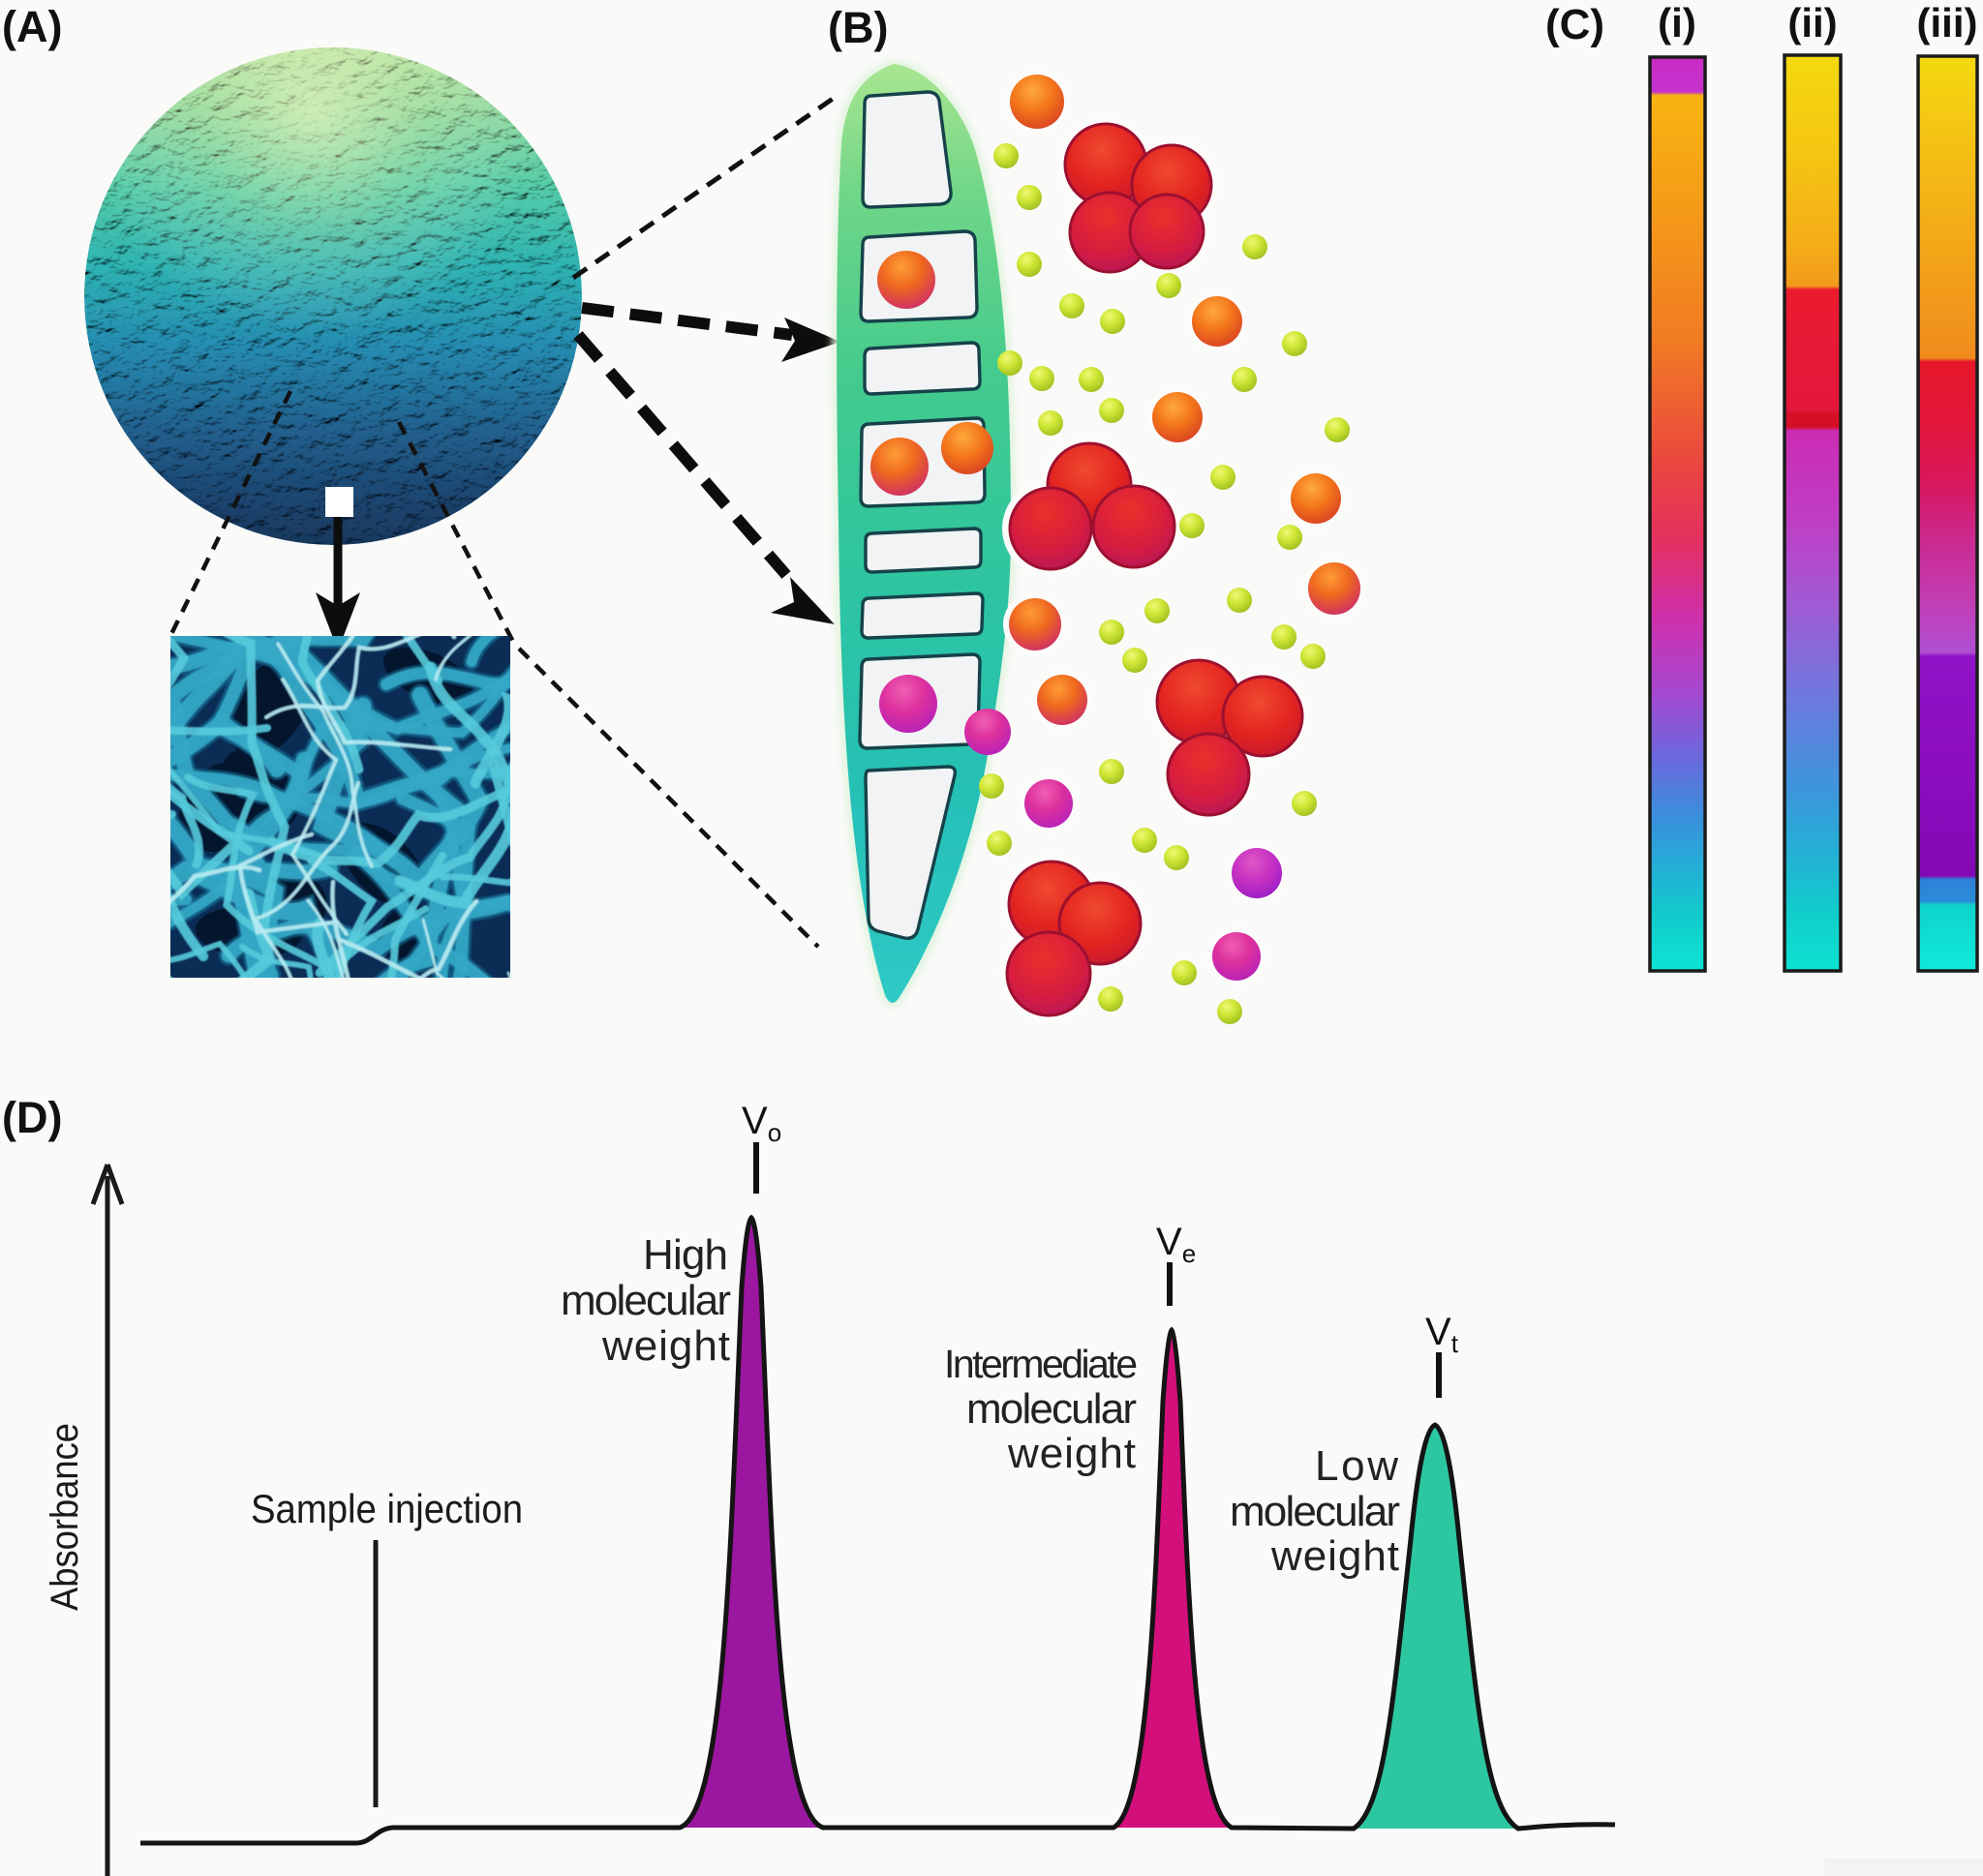 This screenshot has height=1876, width=1983. I want to click on svg-text: (i), so click(1677, 22).